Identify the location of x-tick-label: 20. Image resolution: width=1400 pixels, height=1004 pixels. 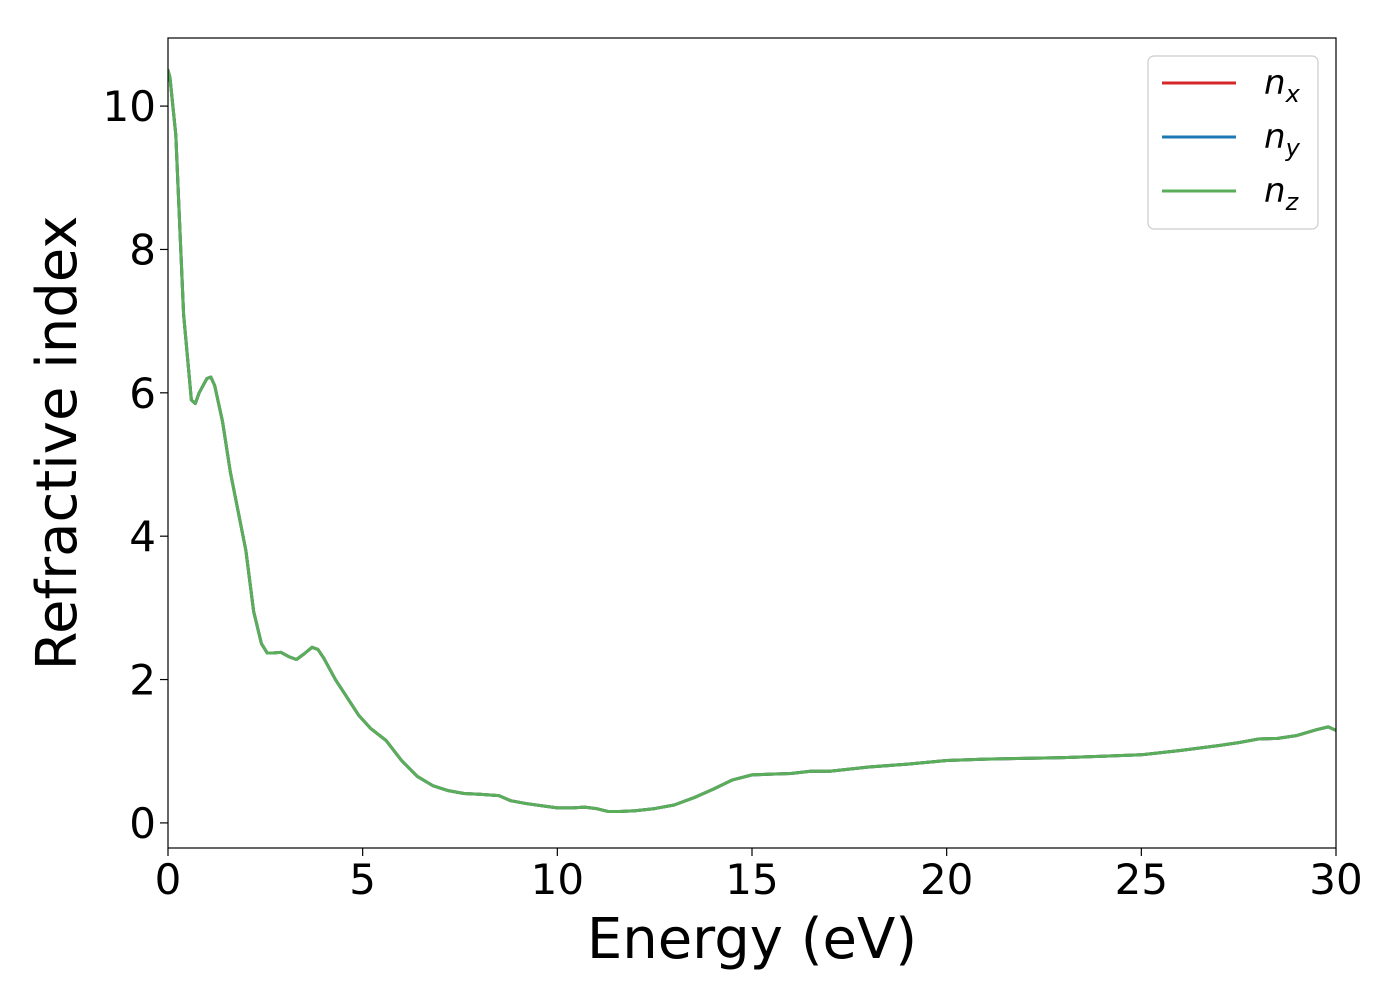
(946, 879).